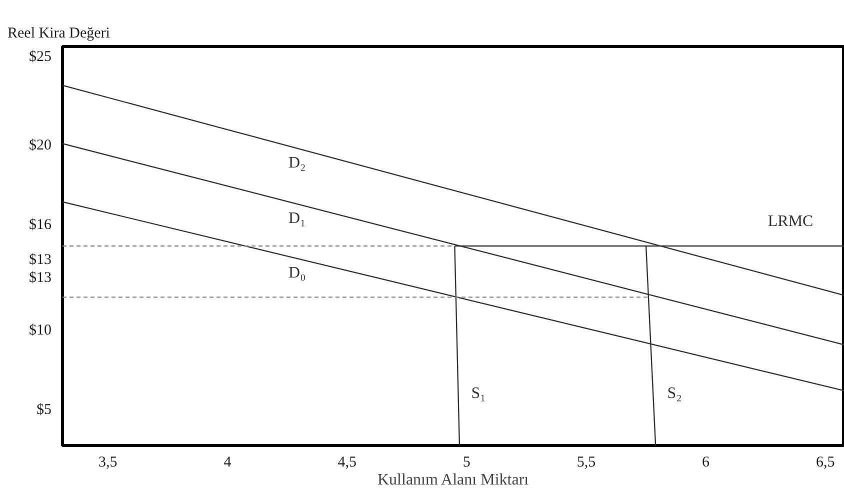  Describe the element at coordinates (40, 224) in the screenshot. I see `y-tick-label: $16` at that location.